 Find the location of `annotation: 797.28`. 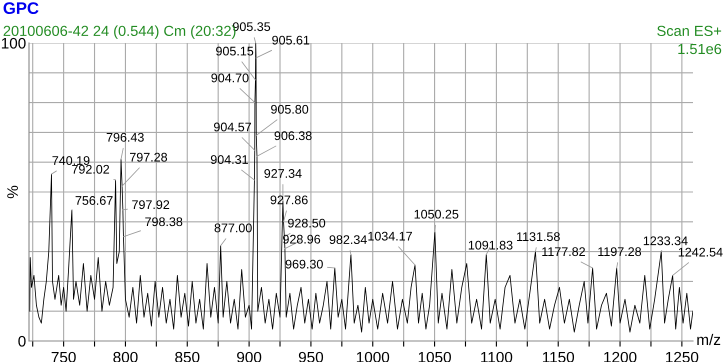

annotation: 797.28 is located at coordinates (149, 157).